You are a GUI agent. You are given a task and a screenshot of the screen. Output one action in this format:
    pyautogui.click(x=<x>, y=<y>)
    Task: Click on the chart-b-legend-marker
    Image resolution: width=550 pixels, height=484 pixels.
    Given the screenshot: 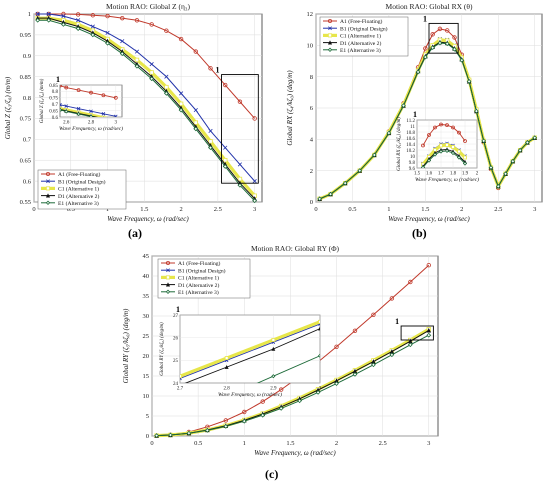 What is the action you would take?
    pyautogui.click(x=330, y=28)
    